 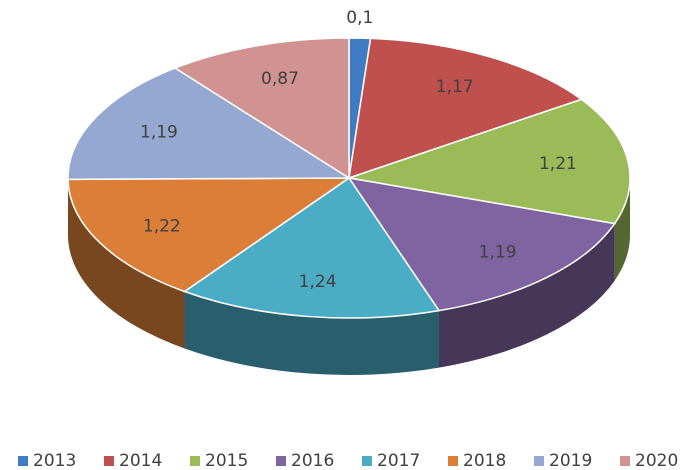 What do you see at coordinates (280, 79) in the screenshot?
I see `data-label: 0,87` at bounding box center [280, 79].